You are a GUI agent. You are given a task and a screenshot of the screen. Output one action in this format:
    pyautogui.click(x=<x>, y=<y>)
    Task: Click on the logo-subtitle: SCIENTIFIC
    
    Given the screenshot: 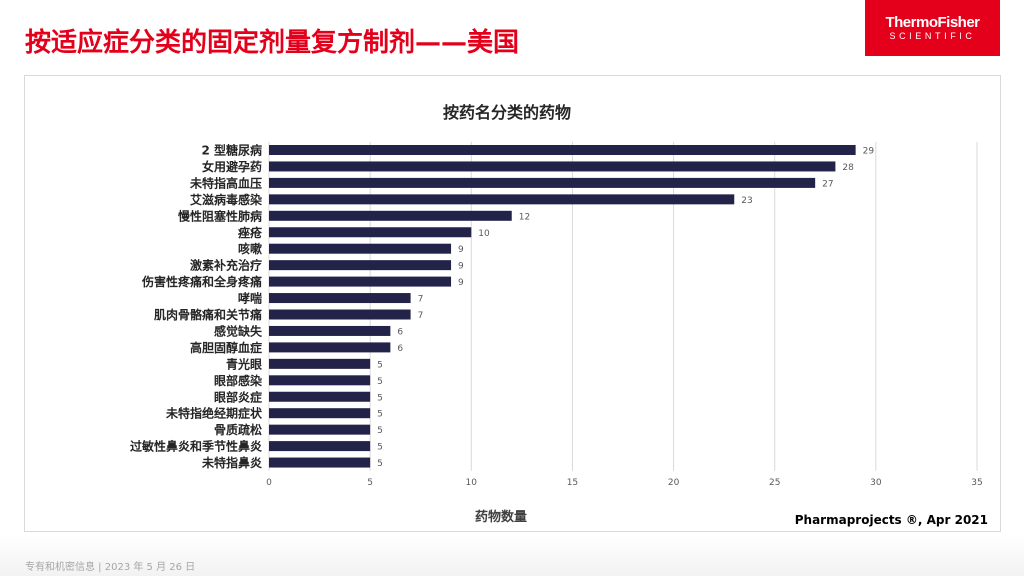 What is the action you would take?
    pyautogui.click(x=932, y=36)
    